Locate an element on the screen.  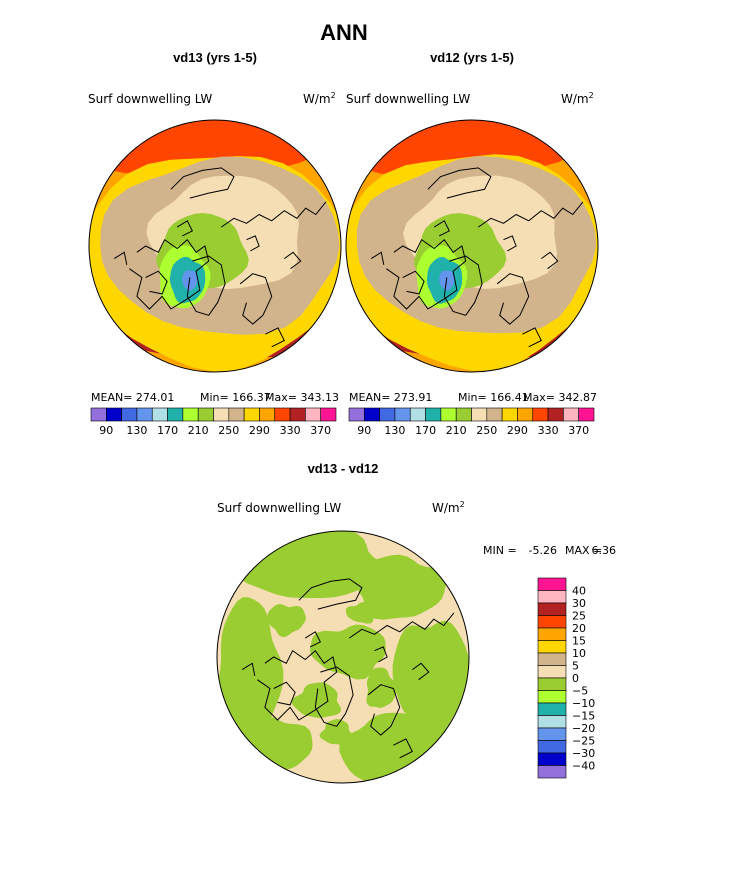
colorbar-label-diff-0: 40 is located at coordinates (579, 591).